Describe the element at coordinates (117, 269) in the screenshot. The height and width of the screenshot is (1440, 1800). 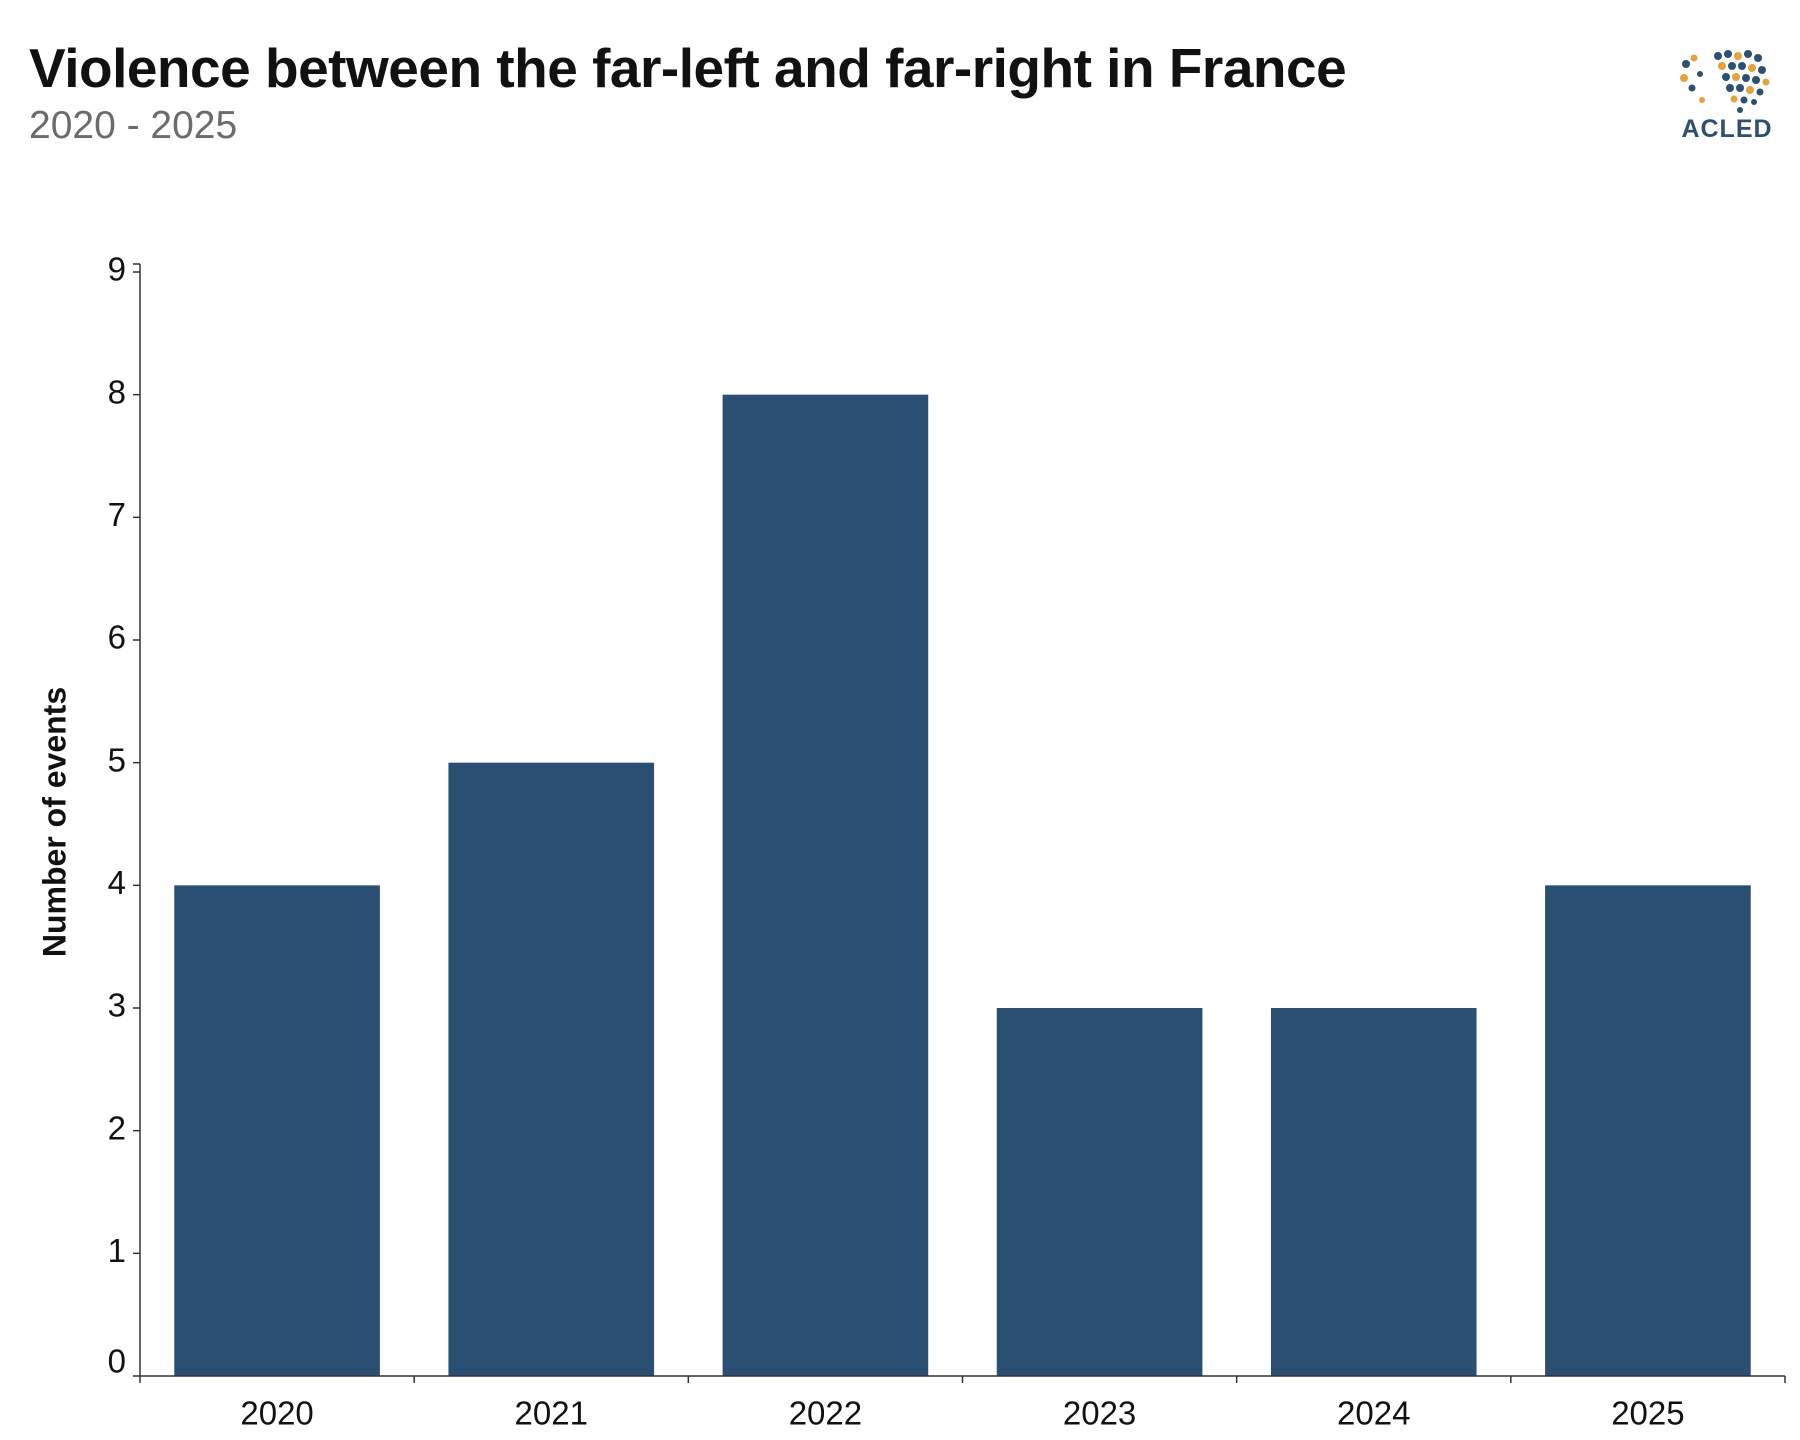
I see `y-tick-label-9: 9` at that location.